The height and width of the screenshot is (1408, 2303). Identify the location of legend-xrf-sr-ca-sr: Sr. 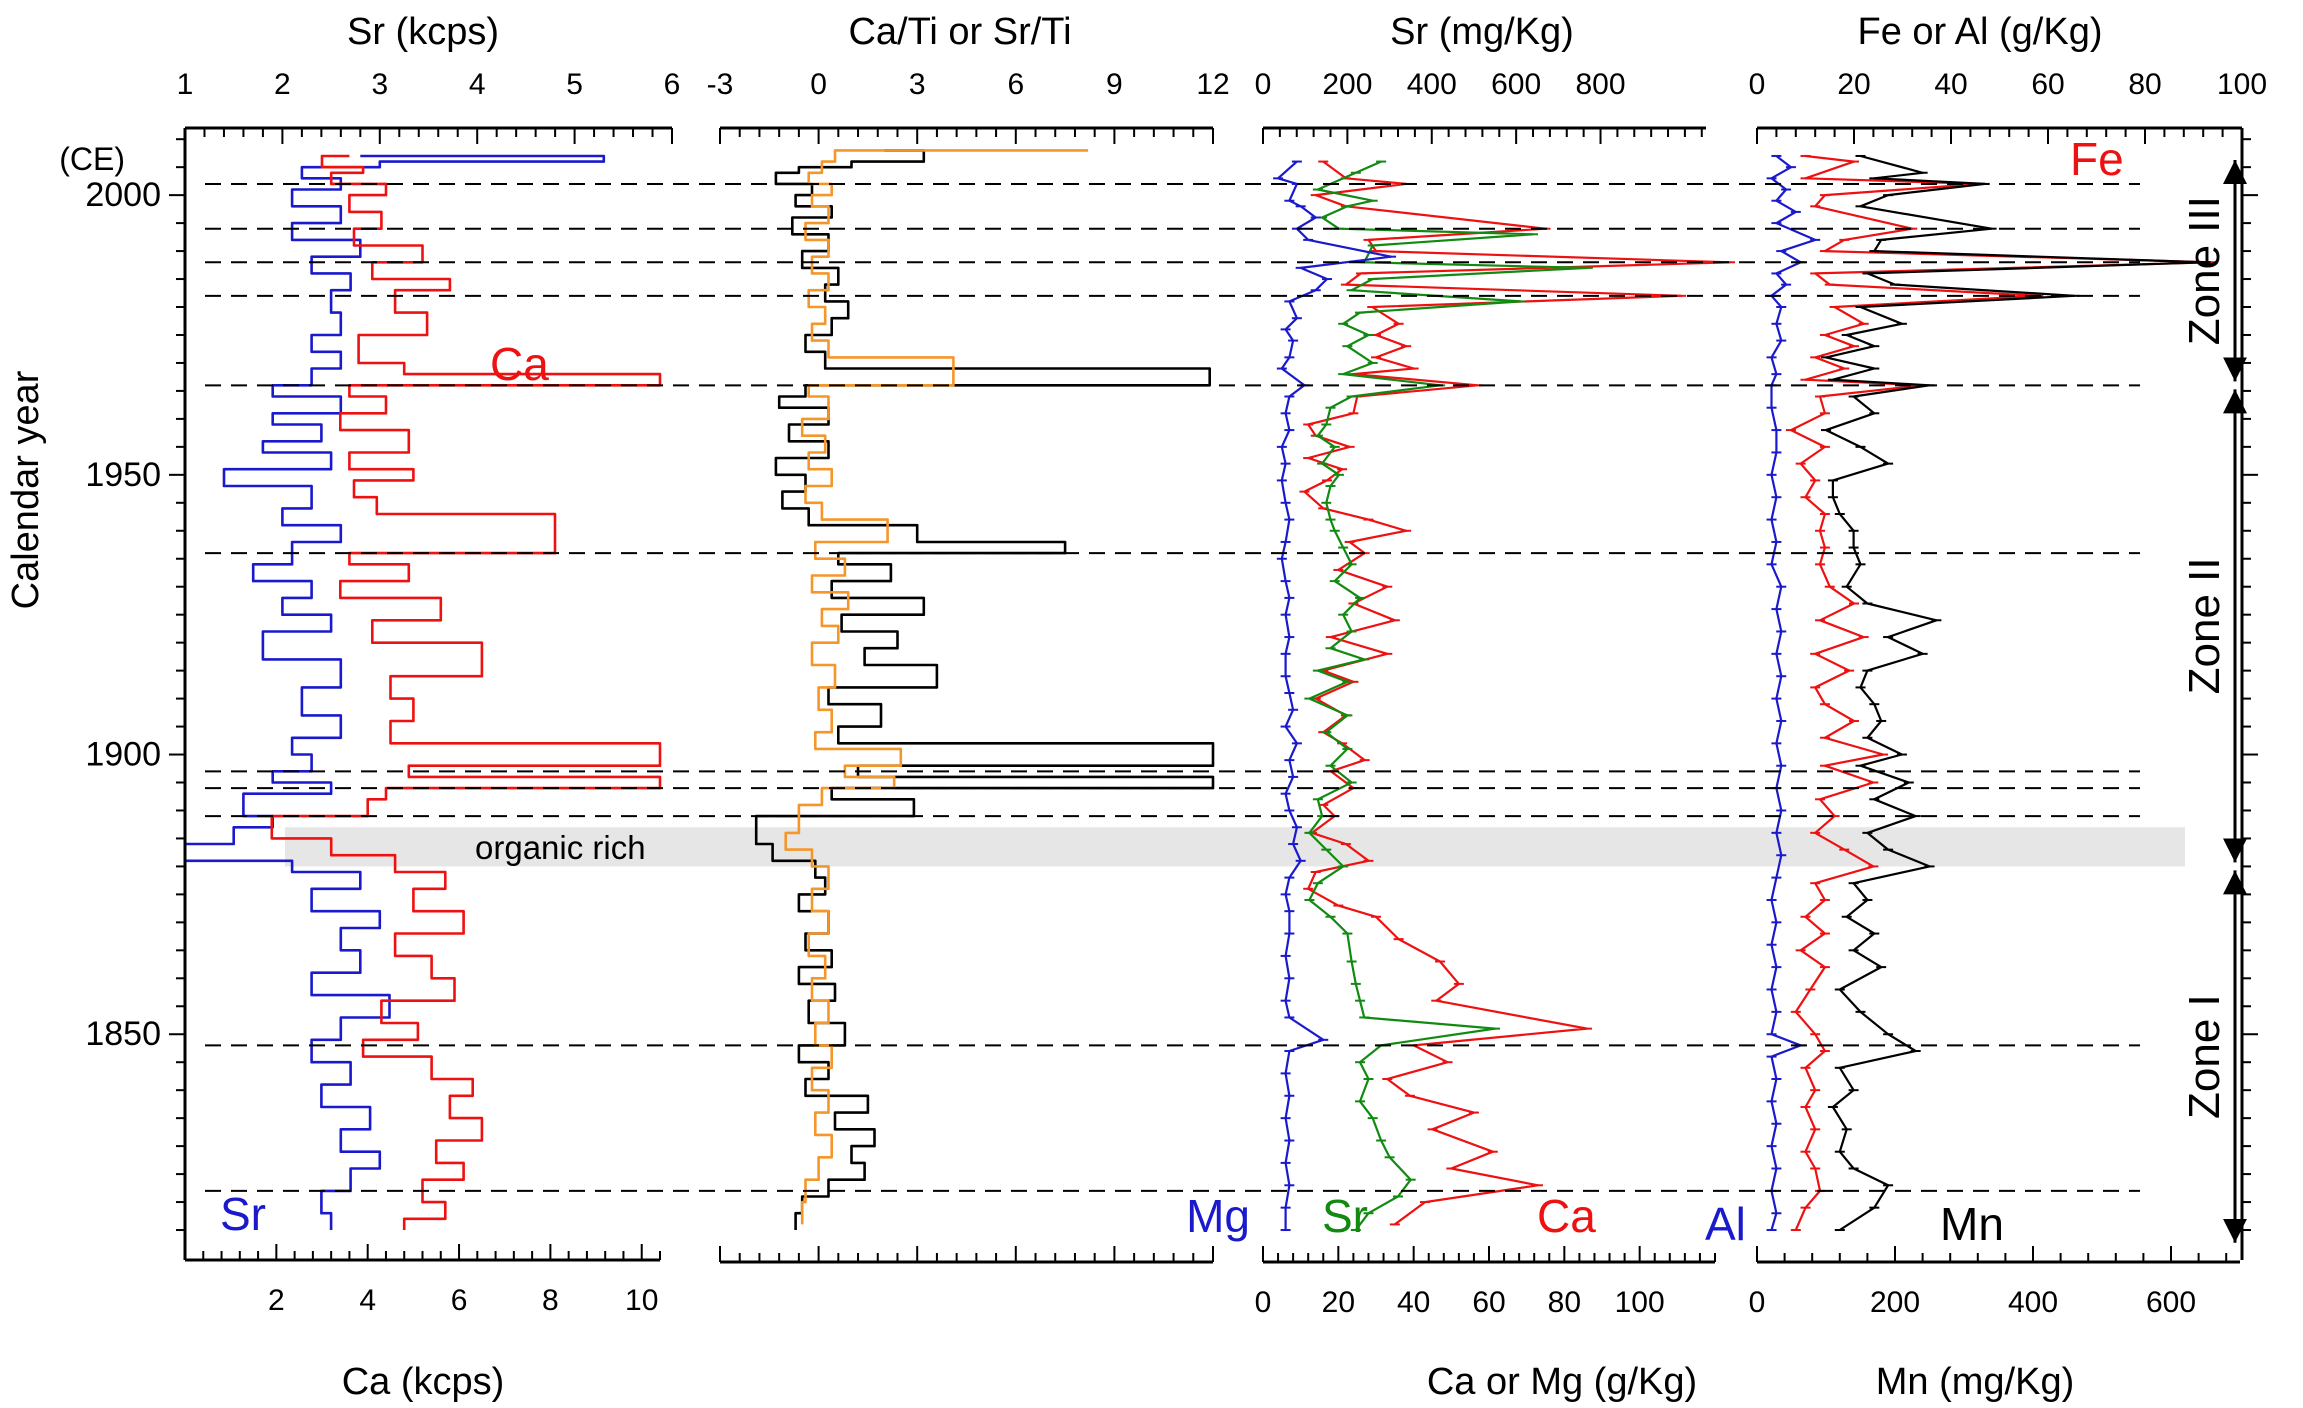
(243, 1214).